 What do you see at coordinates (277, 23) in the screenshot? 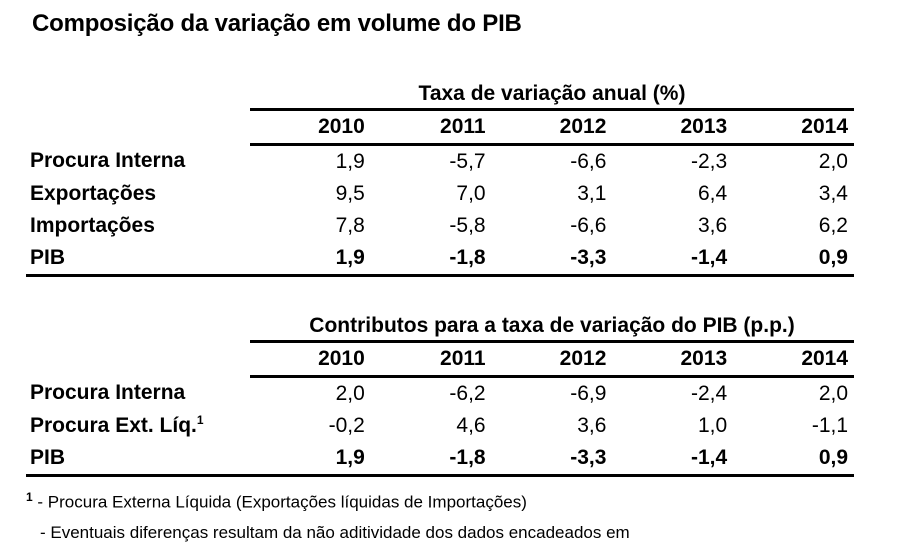
I see `page-title: Composição da variação em volume do PIB` at bounding box center [277, 23].